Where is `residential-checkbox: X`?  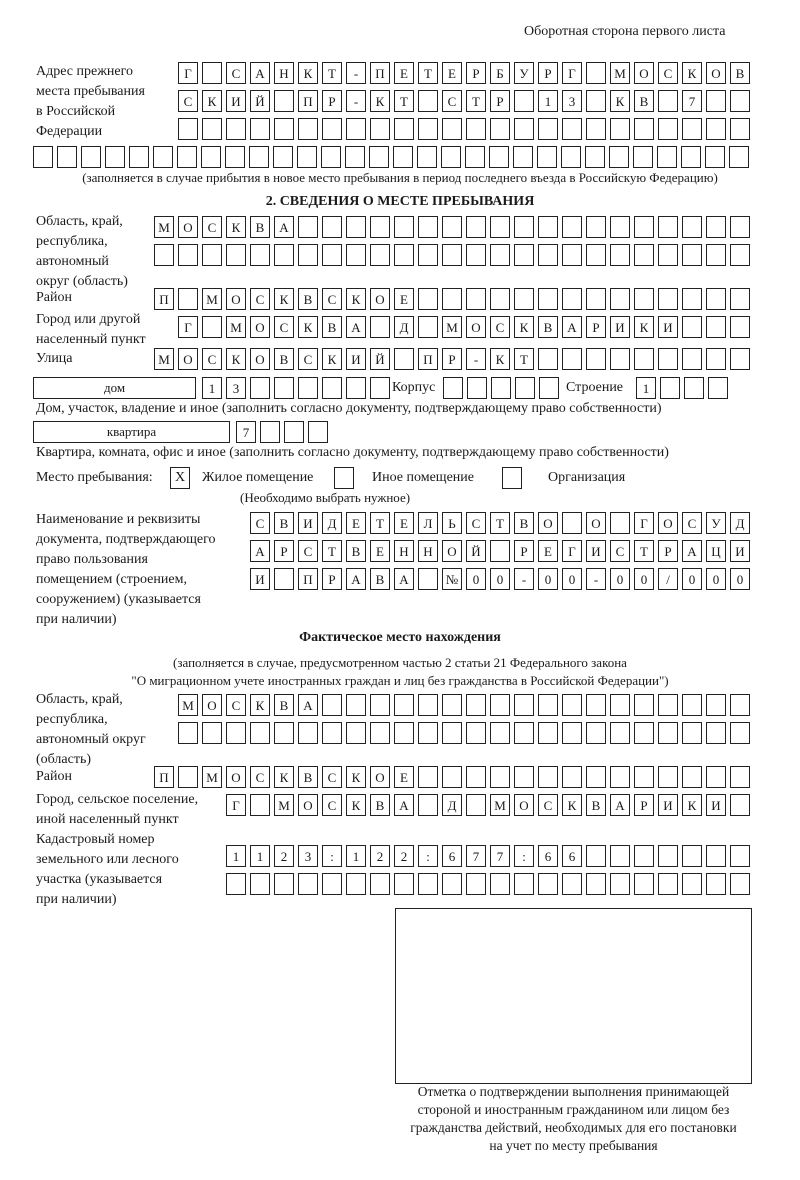 residential-checkbox: X is located at coordinates (180, 478).